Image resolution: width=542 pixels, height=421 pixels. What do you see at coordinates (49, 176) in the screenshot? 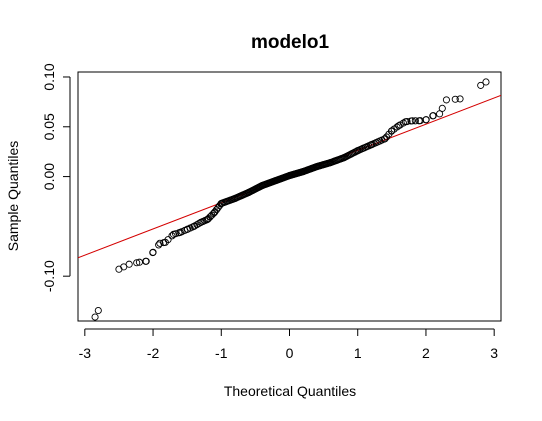
I see `y-tick-label: 0.00` at bounding box center [49, 176].